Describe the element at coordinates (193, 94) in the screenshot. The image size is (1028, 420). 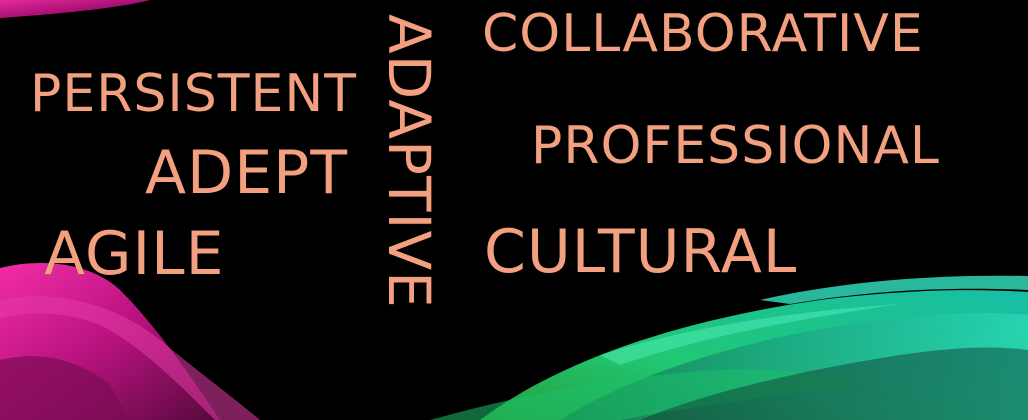
I see `word-persistent: PERSISTENT` at that location.